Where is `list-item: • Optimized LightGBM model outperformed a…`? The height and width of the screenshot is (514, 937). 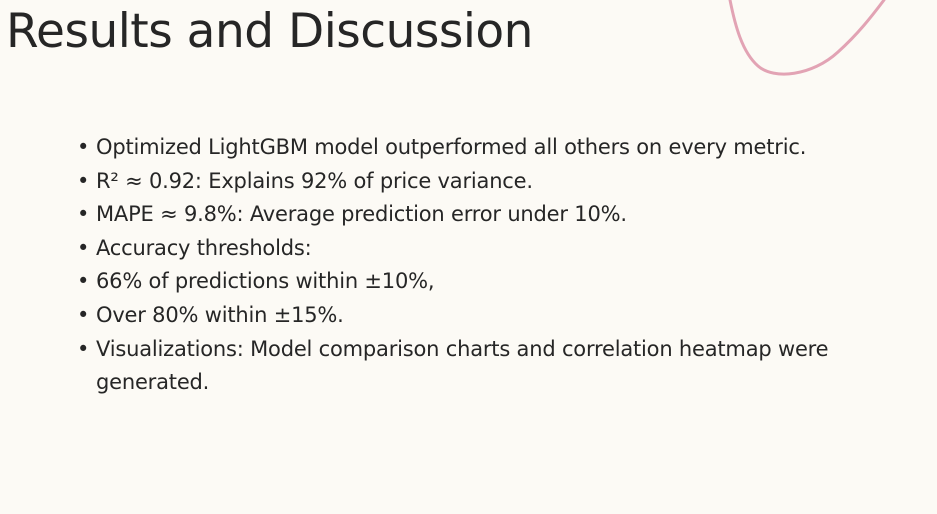
list-item: • Optimized LightGBM model outperformed a… is located at coordinates (496, 148).